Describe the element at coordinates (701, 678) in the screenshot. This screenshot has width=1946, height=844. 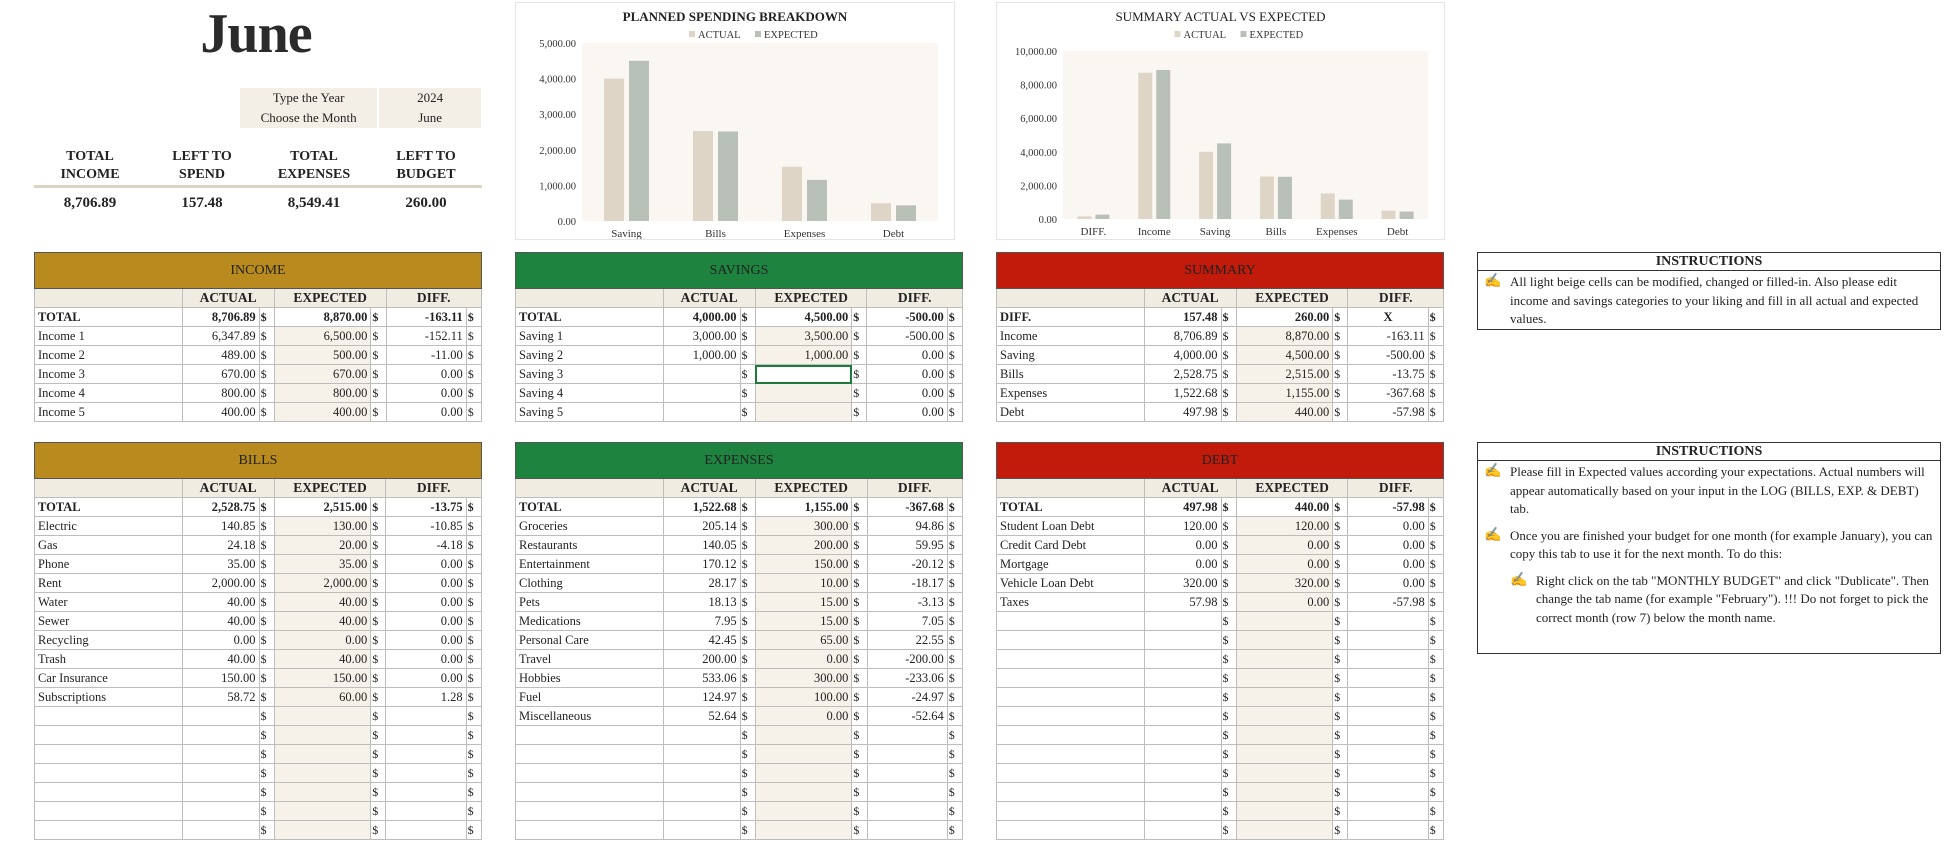
I see `actual-cell: 533.06` at that location.